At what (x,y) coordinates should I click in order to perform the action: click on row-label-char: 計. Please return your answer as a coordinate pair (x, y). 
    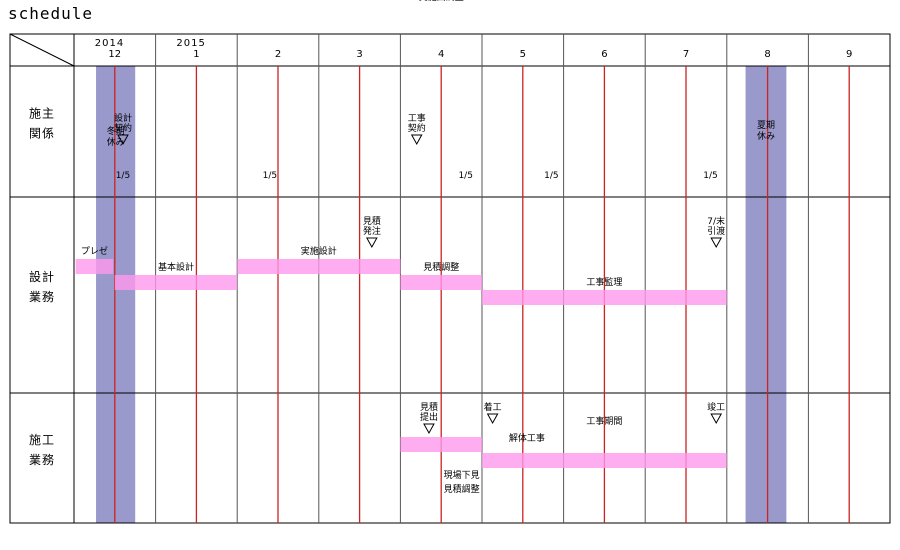
    Looking at the image, I should click on (48, 276).